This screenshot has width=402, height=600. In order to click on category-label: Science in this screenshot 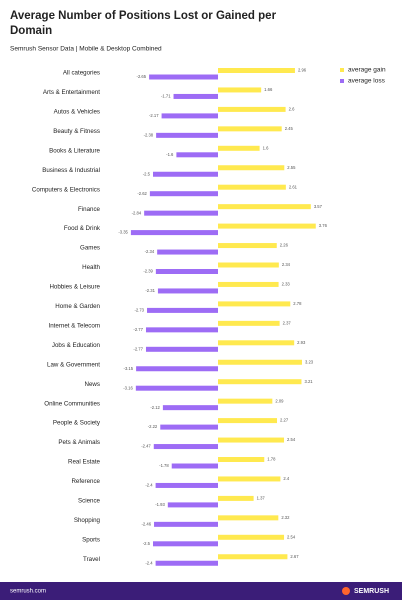, I will do `click(89, 501)`.